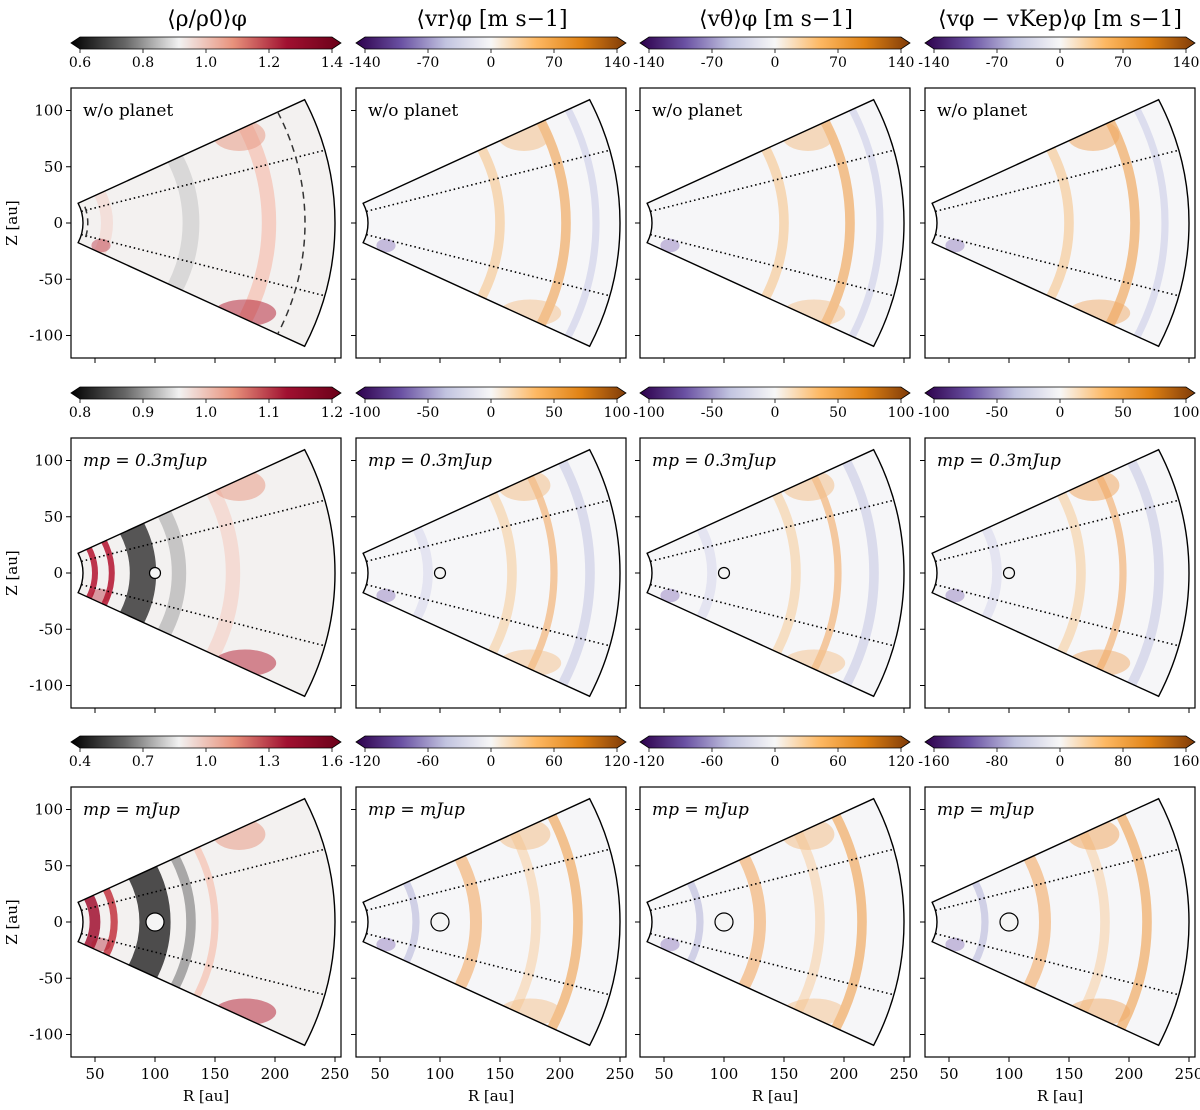 The width and height of the screenshot is (1200, 1110). What do you see at coordinates (332, 762) in the screenshot?
I see `colorbar-tick-label: 1.6` at bounding box center [332, 762].